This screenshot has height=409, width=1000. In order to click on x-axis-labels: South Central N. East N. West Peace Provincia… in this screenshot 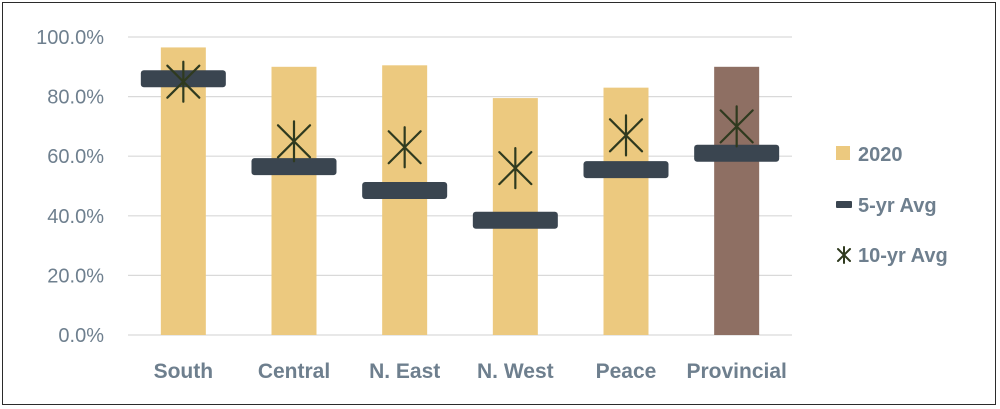, I will do `click(470, 371)`.